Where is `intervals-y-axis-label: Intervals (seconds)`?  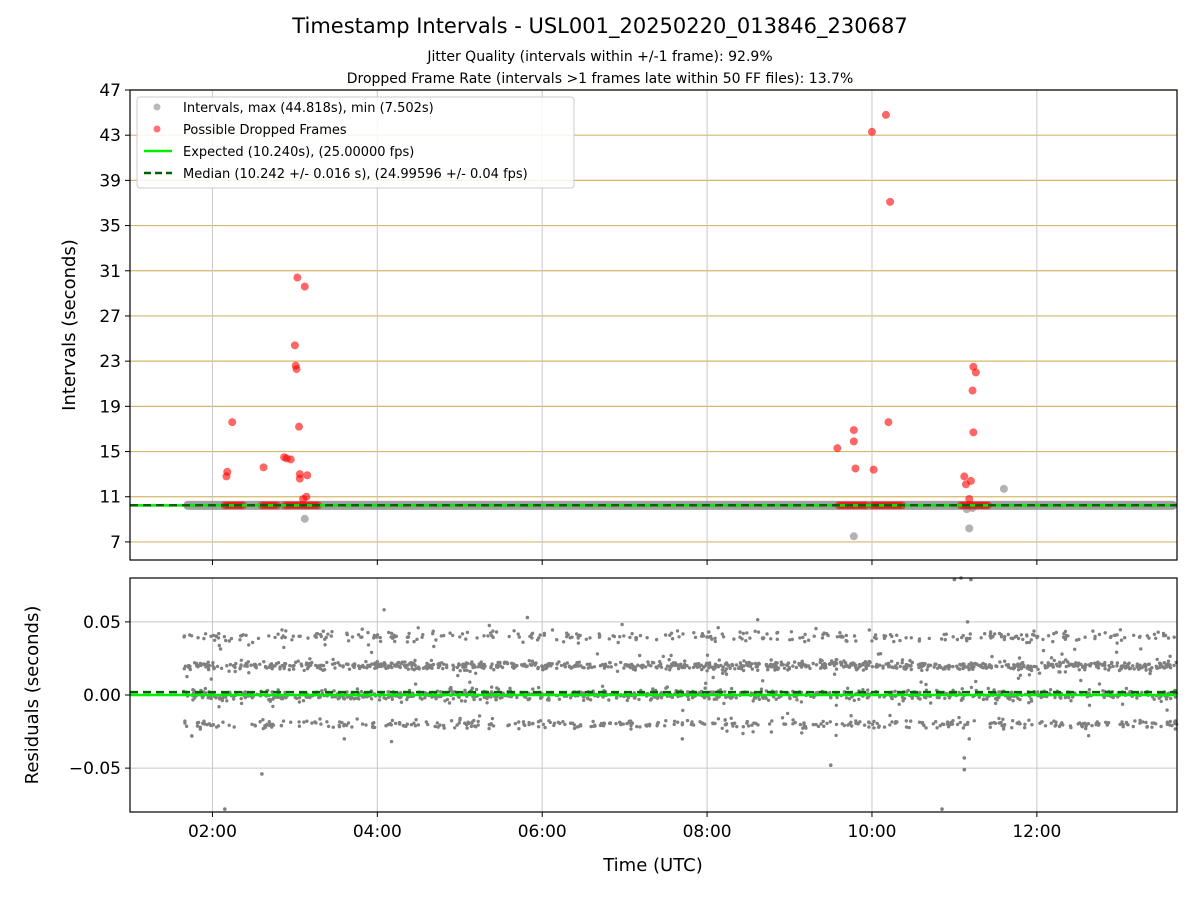 intervals-y-axis-label: Intervals (seconds) is located at coordinates (69, 325).